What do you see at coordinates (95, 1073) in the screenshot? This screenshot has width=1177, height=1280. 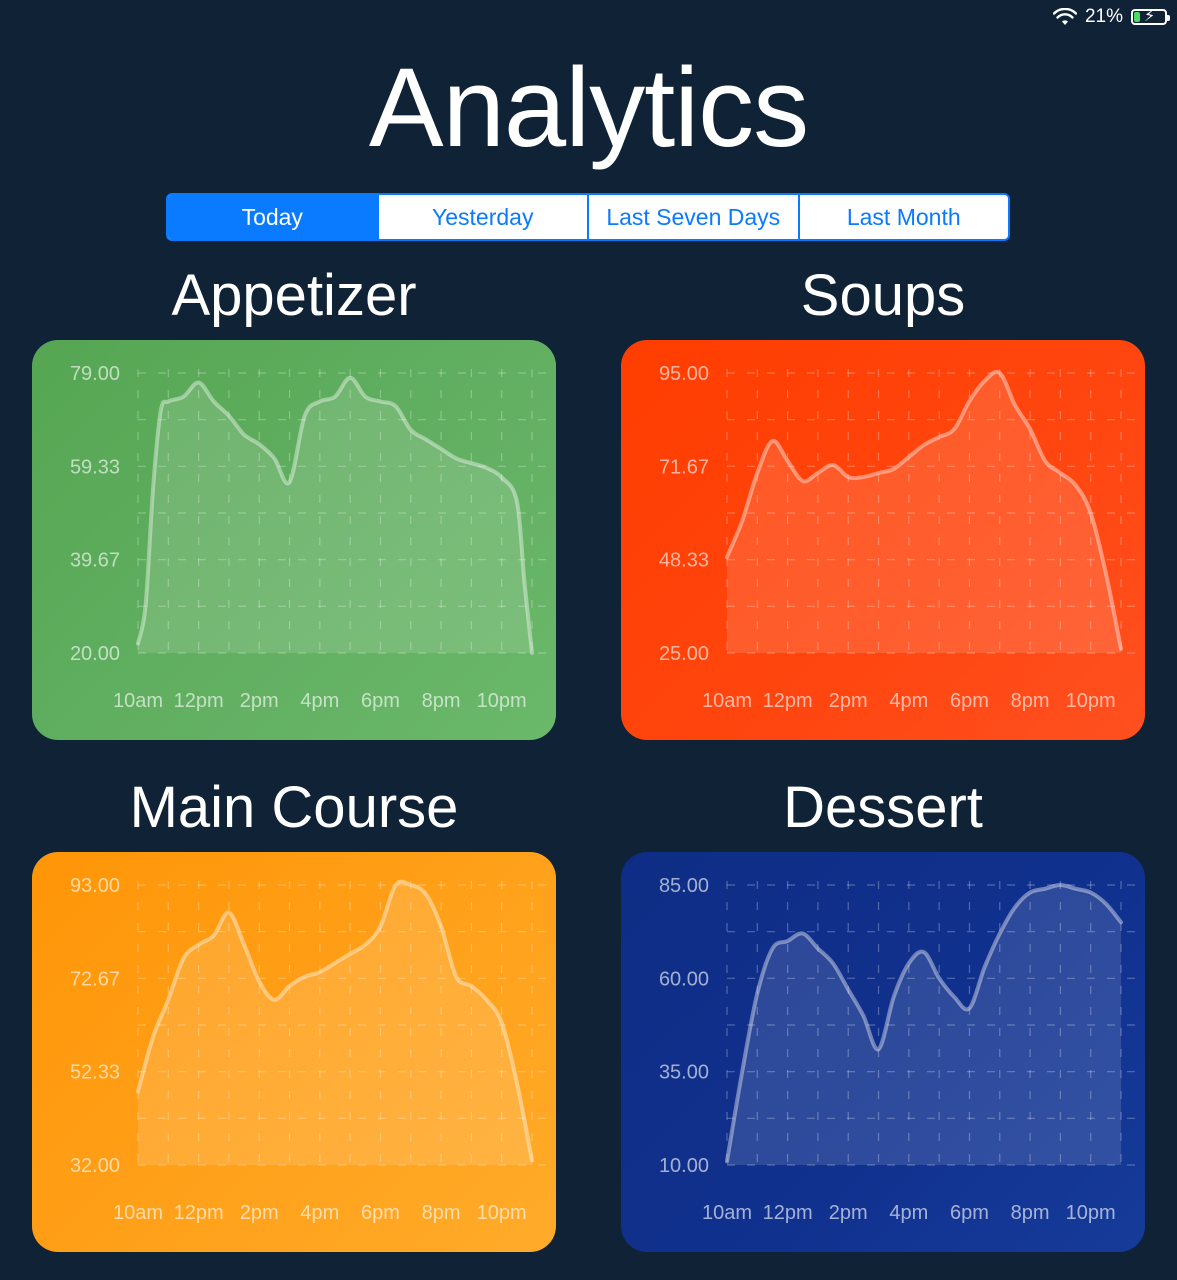 I see `y-tick-label: 52.33` at bounding box center [95, 1073].